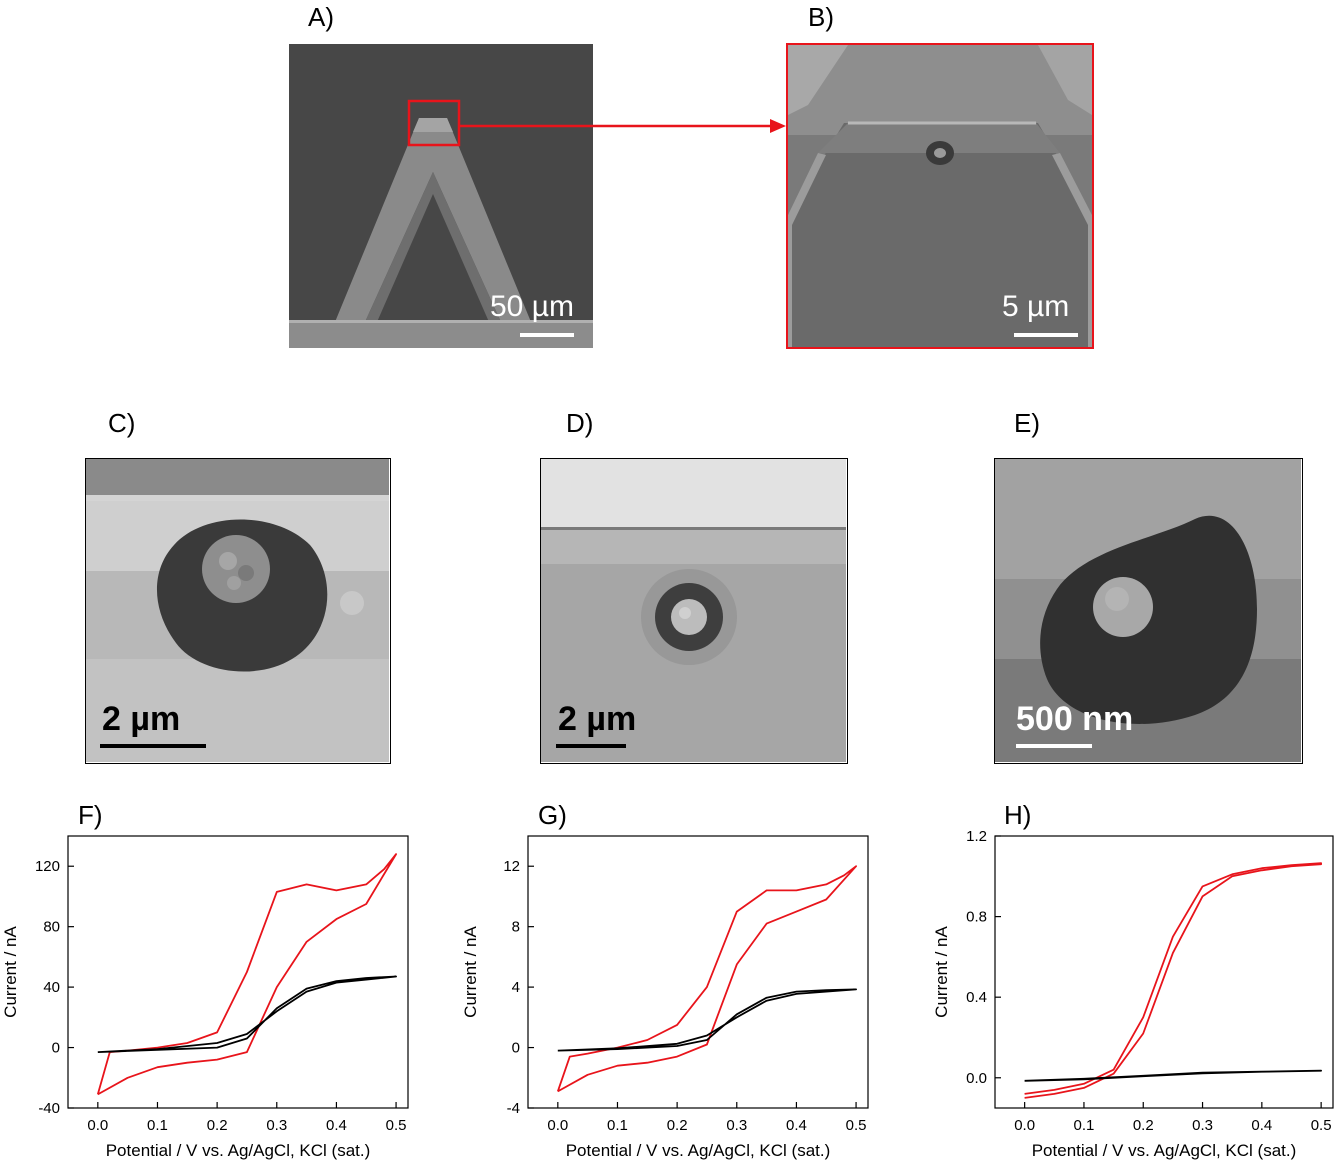 This screenshot has width=1335, height=1164. I want to click on y-tick-label: 0.8, so click(976, 917).